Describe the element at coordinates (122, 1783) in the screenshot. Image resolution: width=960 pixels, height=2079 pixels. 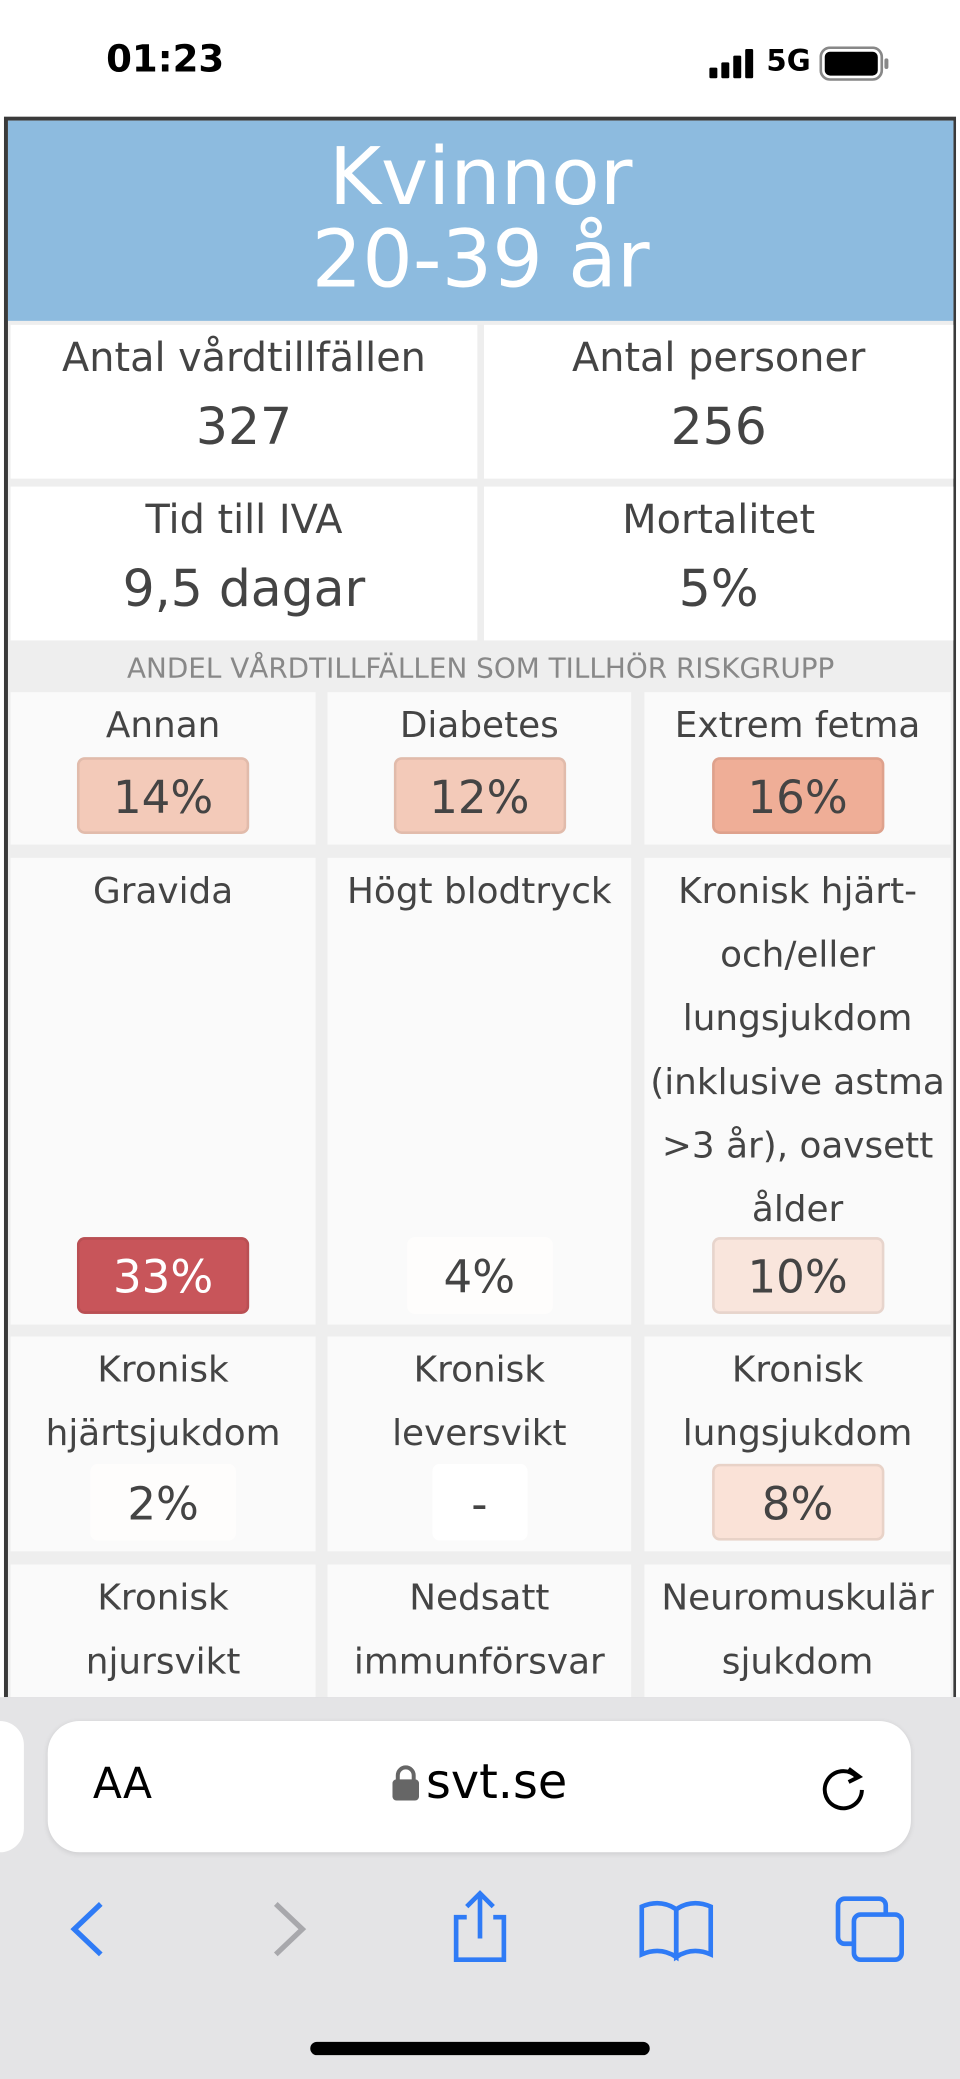
I see `text-size-button: AA` at that location.